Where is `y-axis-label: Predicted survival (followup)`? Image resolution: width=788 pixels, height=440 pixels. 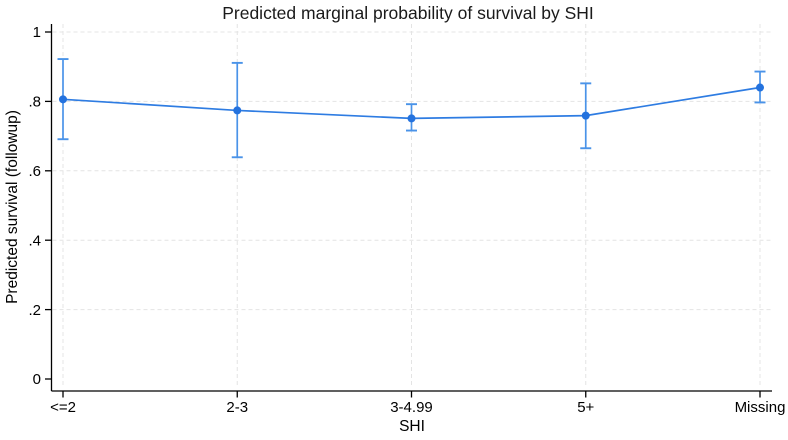
y-axis-label: Predicted survival (followup) is located at coordinates (12, 207).